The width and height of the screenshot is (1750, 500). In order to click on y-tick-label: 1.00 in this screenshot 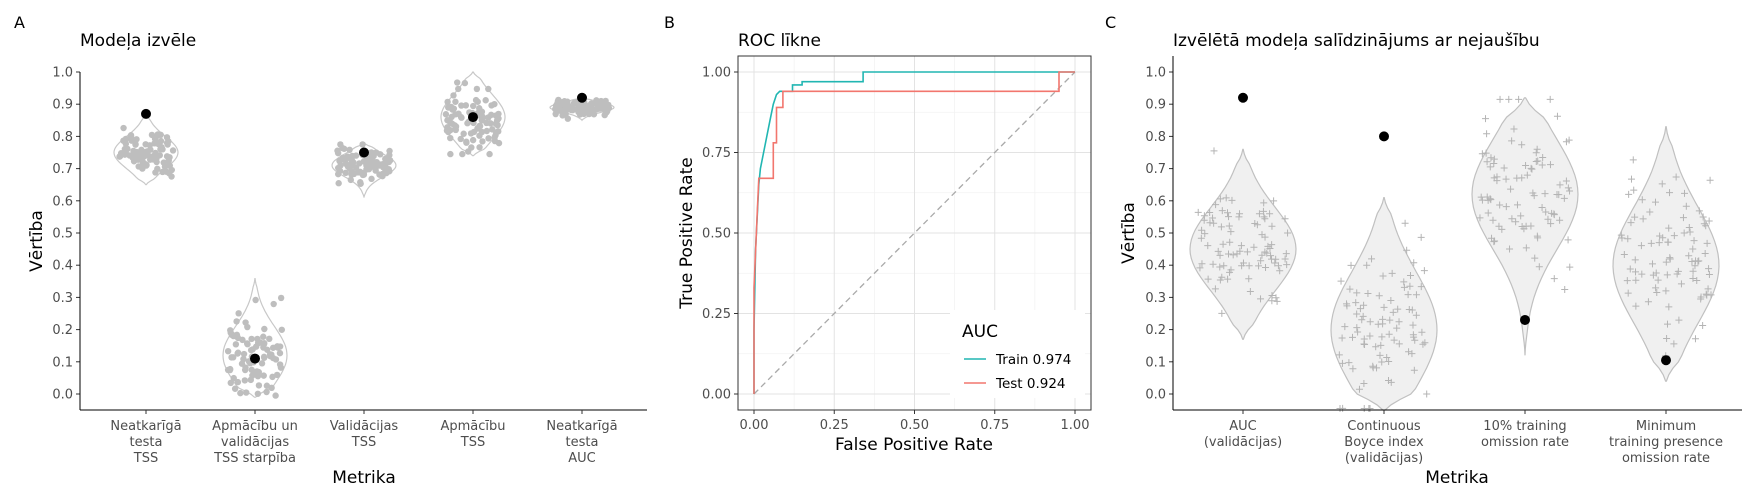, I will do `click(716, 73)`.